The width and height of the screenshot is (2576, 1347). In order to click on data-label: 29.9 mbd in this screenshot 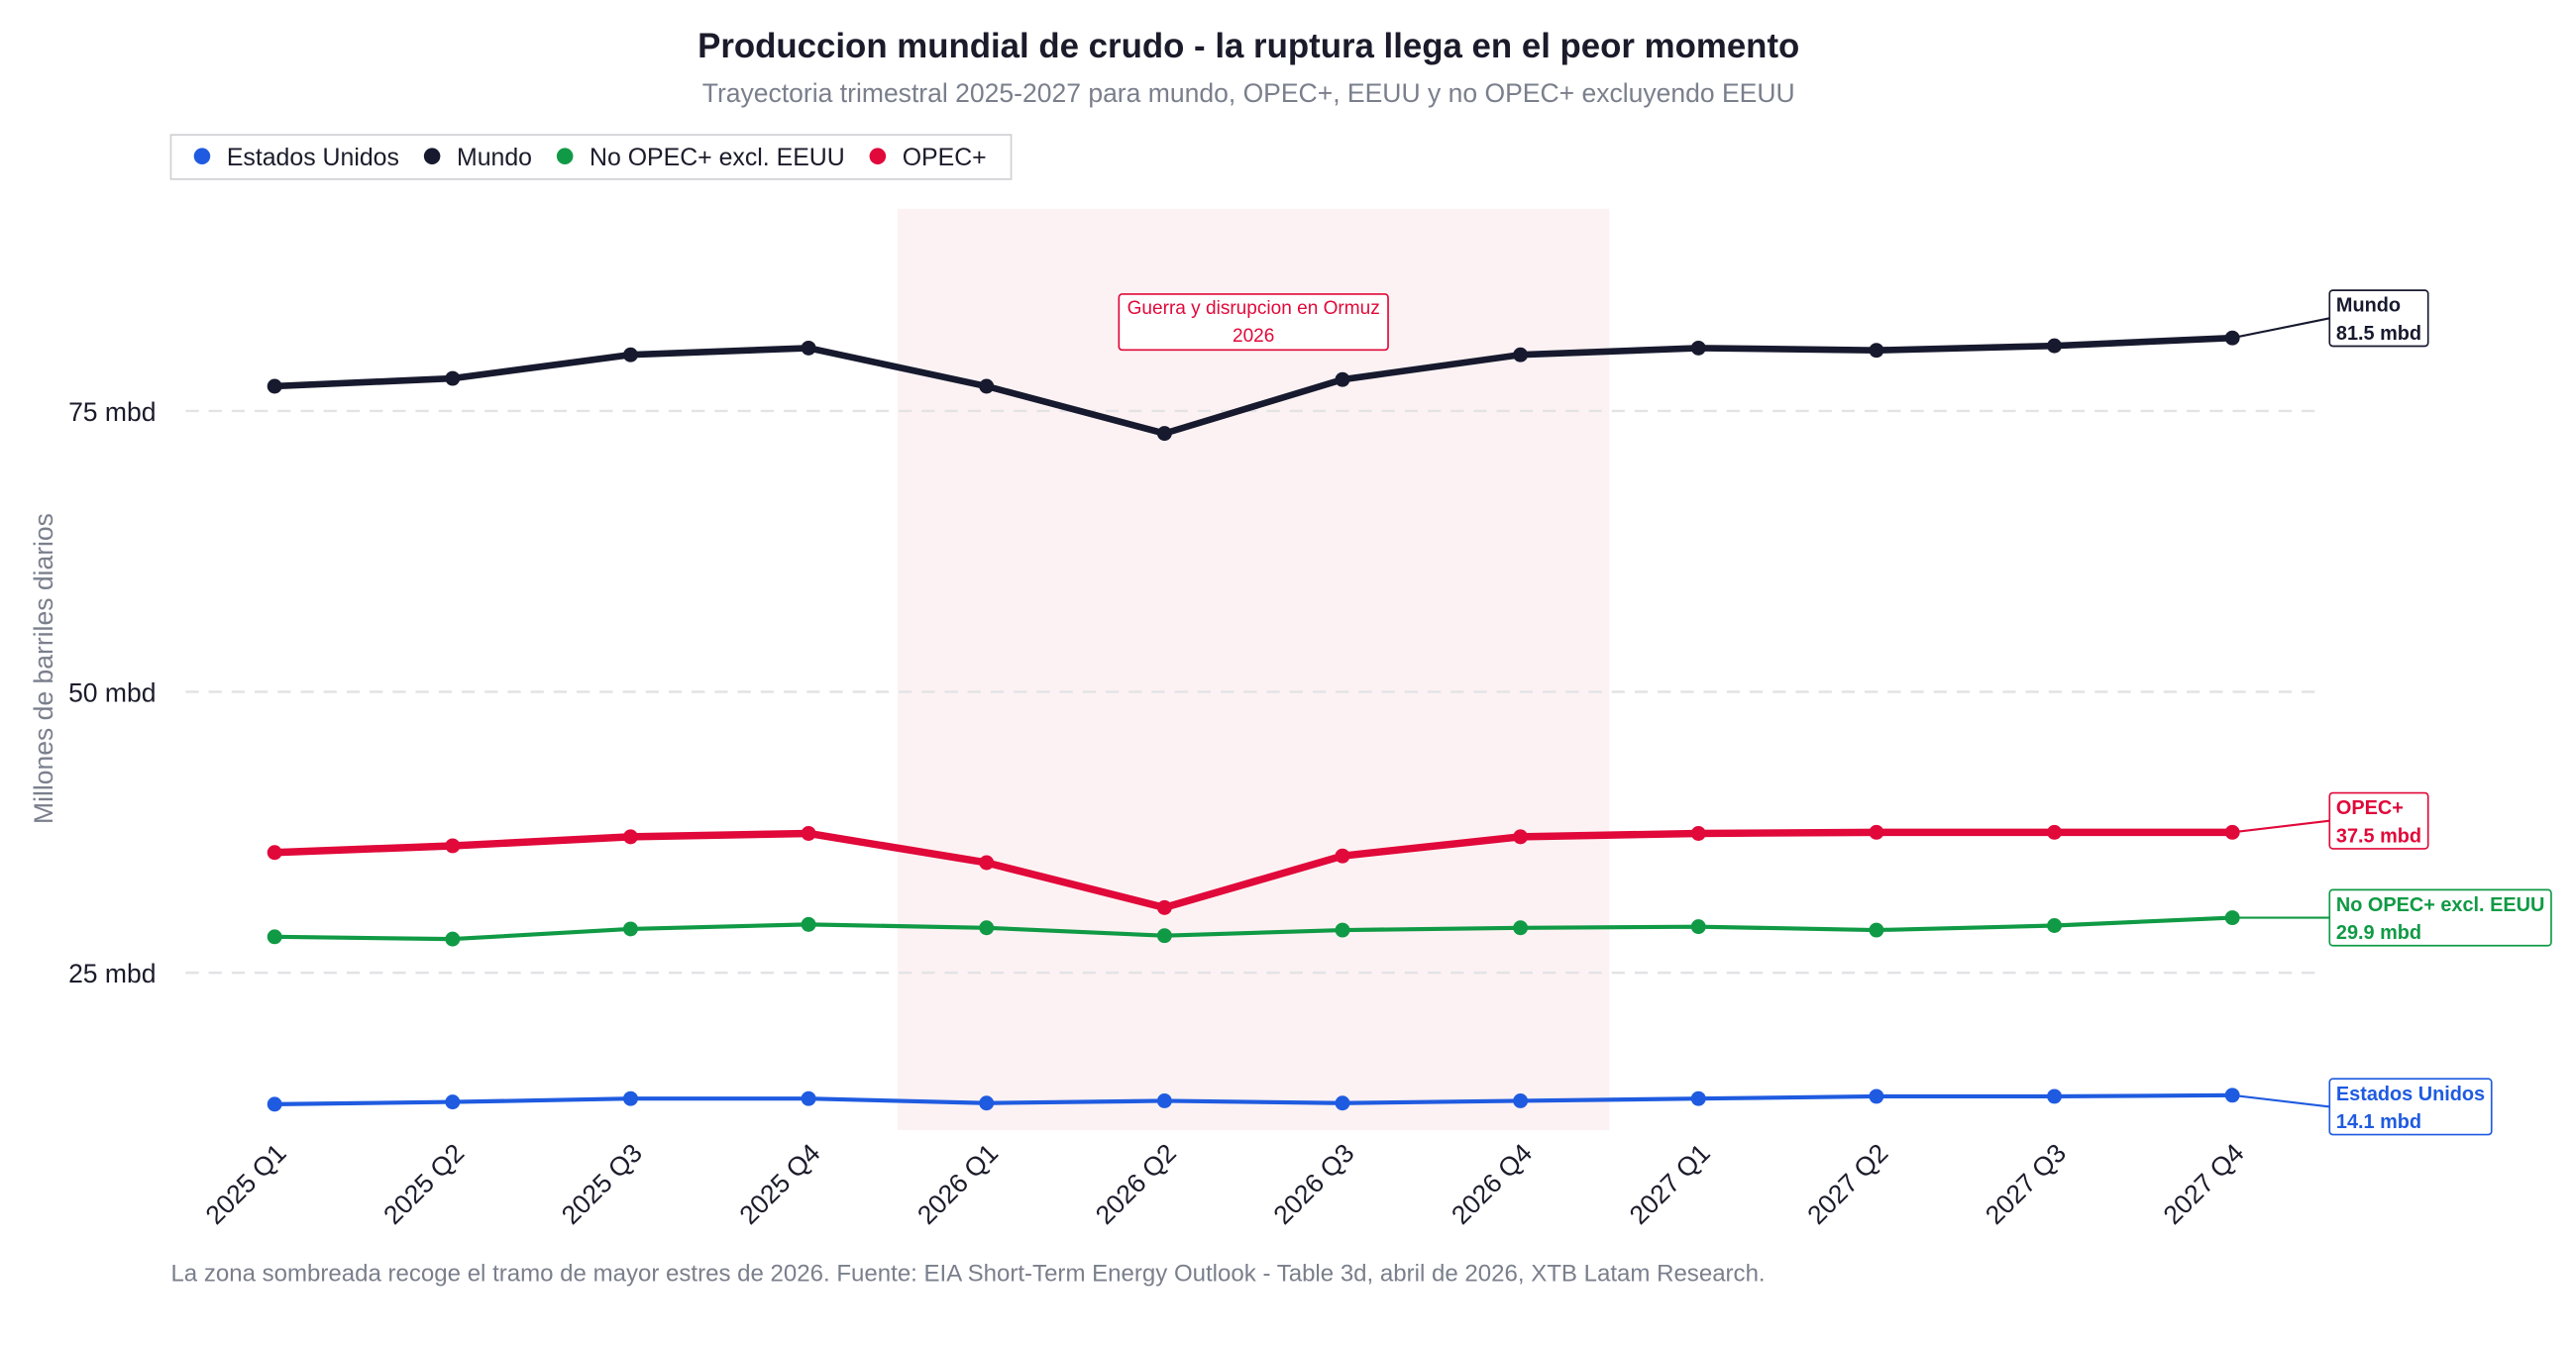, I will do `click(2378, 933)`.